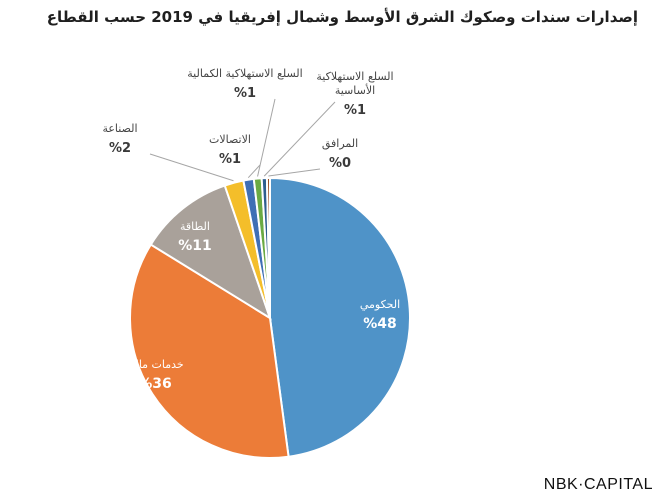  Describe the element at coordinates (245, 93) in the screenshot. I see `slice-value-5: %1` at that location.